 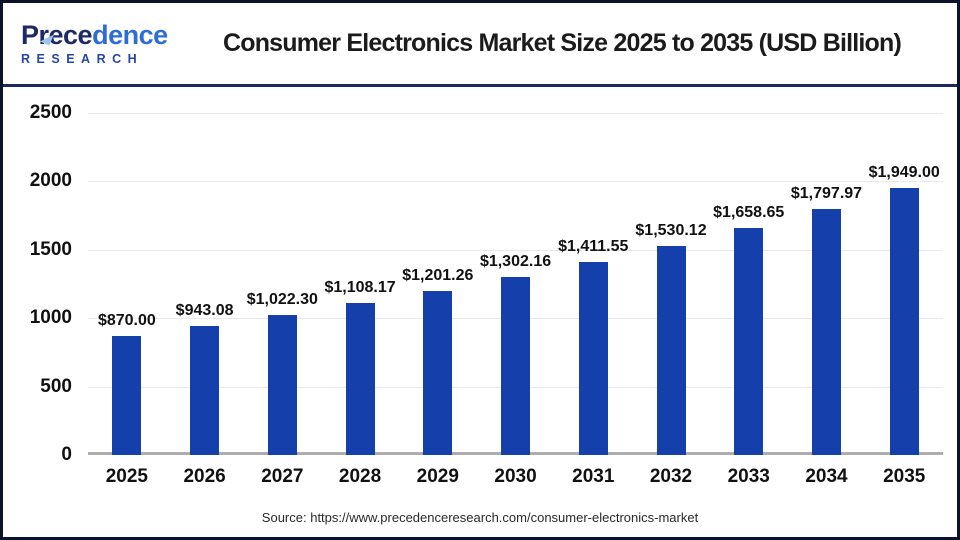 What do you see at coordinates (130, 34) in the screenshot?
I see `logo-word-suffix: dence` at bounding box center [130, 34].